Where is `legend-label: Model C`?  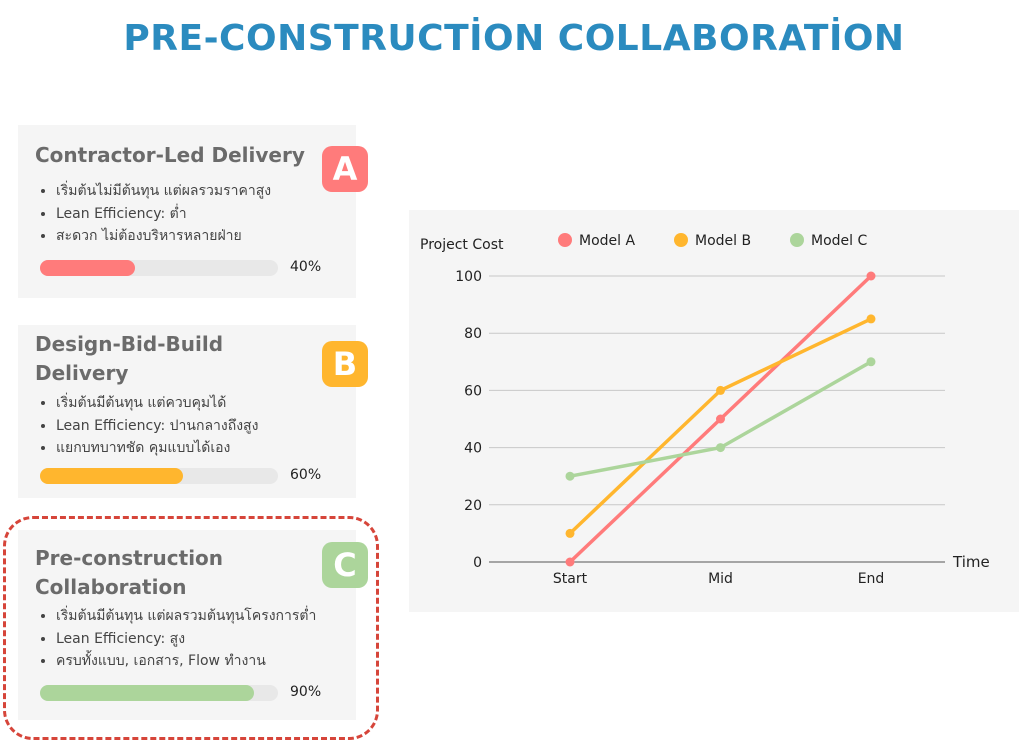
legend-label: Model C is located at coordinates (839, 241).